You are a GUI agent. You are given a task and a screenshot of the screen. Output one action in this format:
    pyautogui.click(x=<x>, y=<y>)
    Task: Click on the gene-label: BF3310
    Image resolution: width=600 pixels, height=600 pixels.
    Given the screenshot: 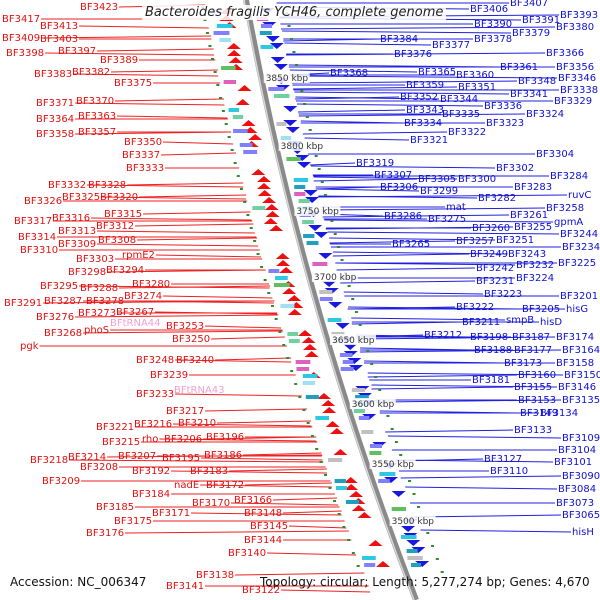 What is the action you would take?
    pyautogui.click(x=39, y=250)
    